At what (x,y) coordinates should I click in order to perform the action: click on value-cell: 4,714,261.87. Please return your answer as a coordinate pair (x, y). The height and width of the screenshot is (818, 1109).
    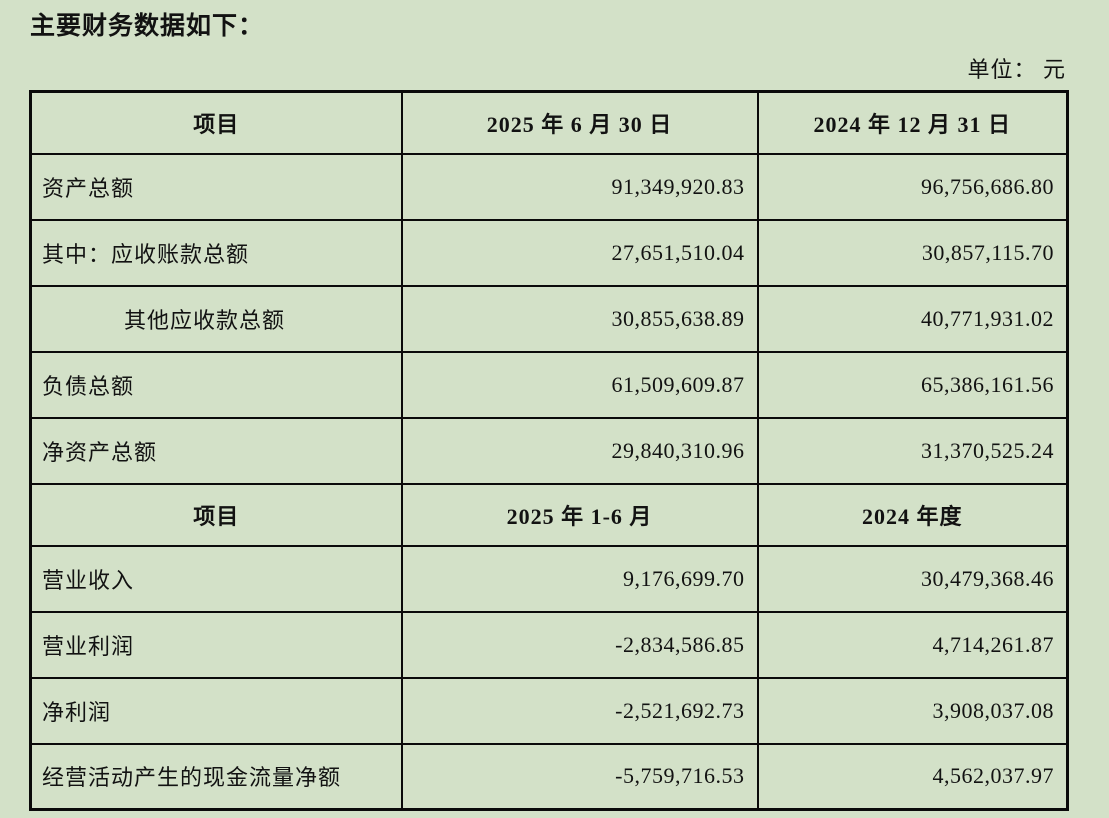
    Looking at the image, I should click on (912, 644).